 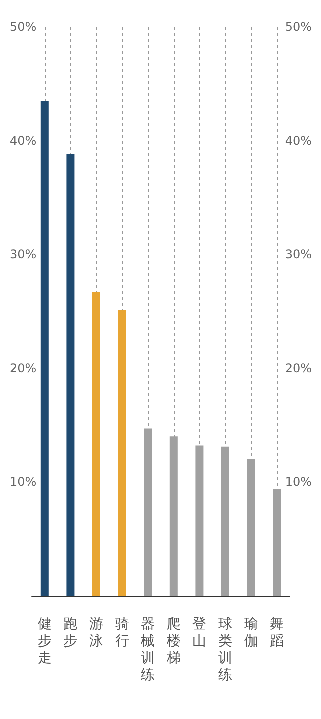 What do you see at coordinates (298, 141) in the screenshot?
I see `y2-tick-label: 40%` at bounding box center [298, 141].